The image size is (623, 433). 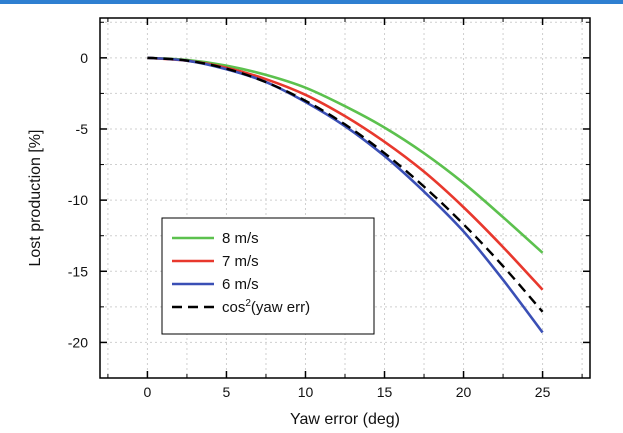 I want to click on x-tick-label: 0, so click(x=148, y=392).